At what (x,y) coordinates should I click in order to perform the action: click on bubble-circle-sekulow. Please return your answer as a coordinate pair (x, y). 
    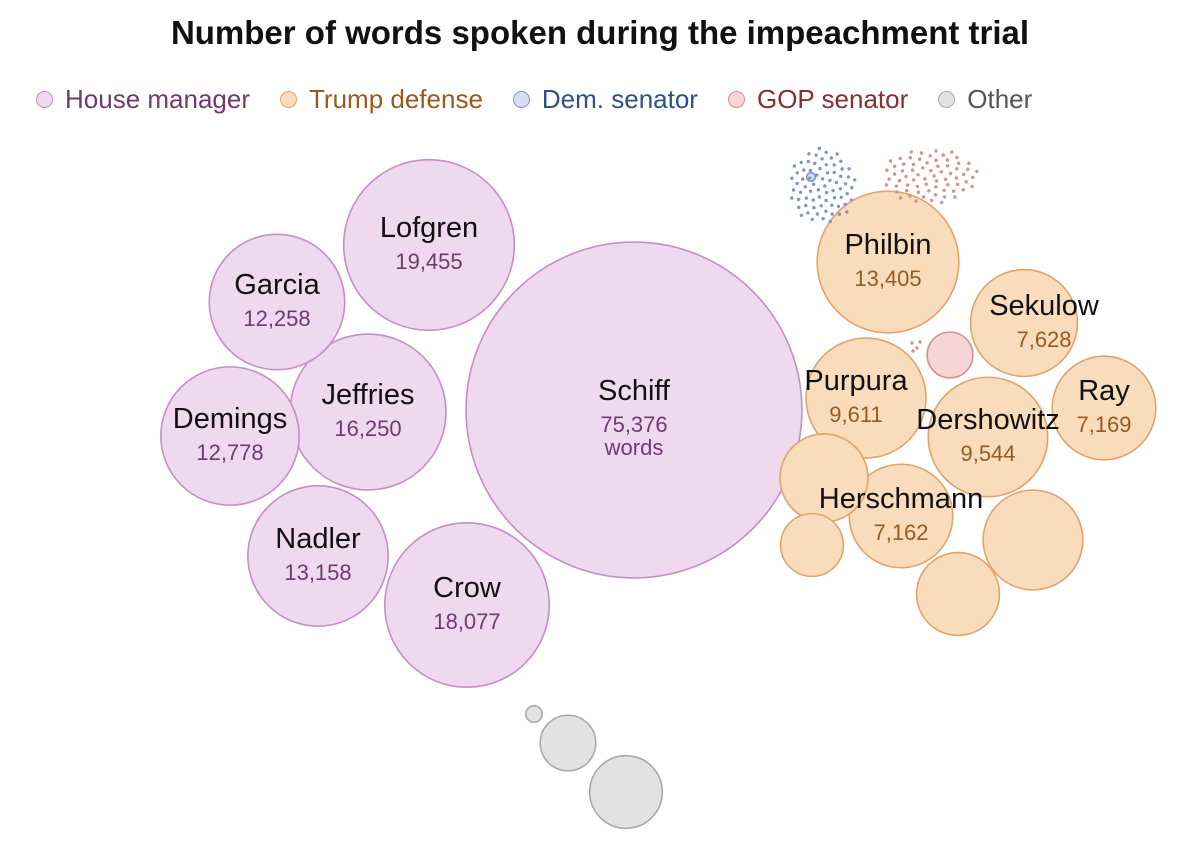
    Looking at the image, I should click on (1024, 323).